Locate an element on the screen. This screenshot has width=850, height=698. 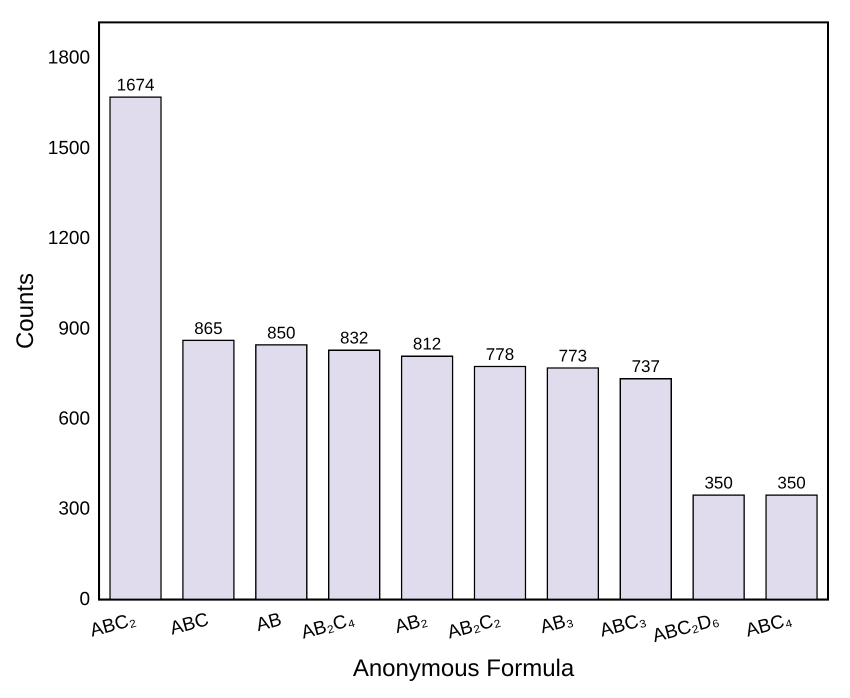
x-tick-label: AB₂C₄ is located at coordinates (328, 626).